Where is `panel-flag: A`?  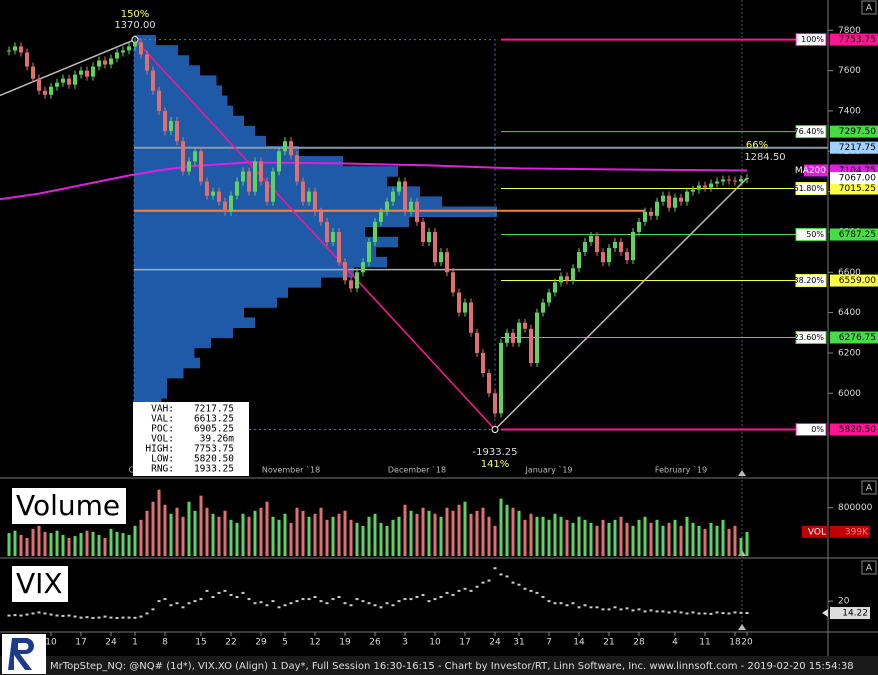
panel-flag: A is located at coordinates (869, 489).